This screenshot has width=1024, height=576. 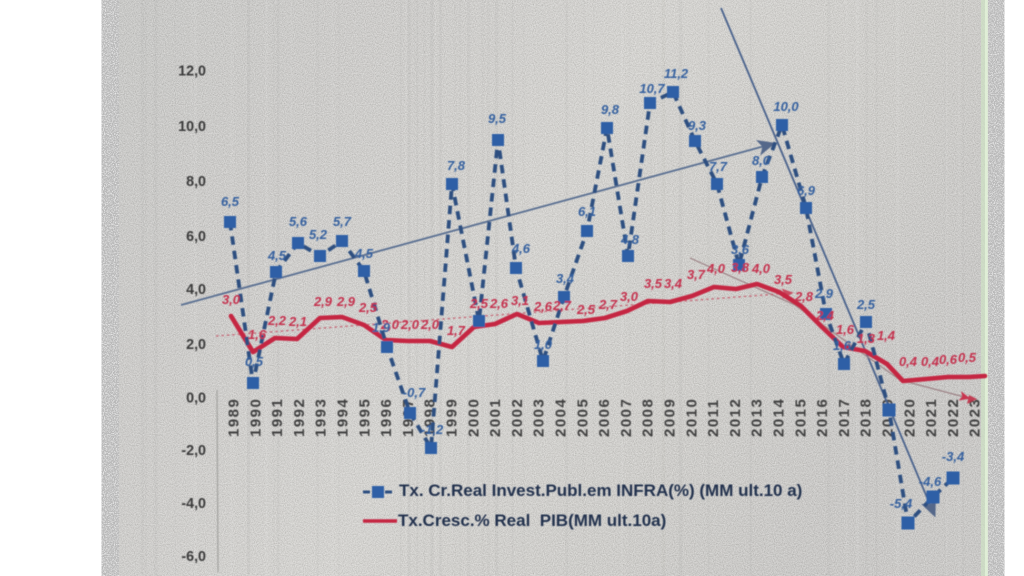 What do you see at coordinates (561, 417) in the screenshot?
I see `svg-text: 2004` at bounding box center [561, 417].